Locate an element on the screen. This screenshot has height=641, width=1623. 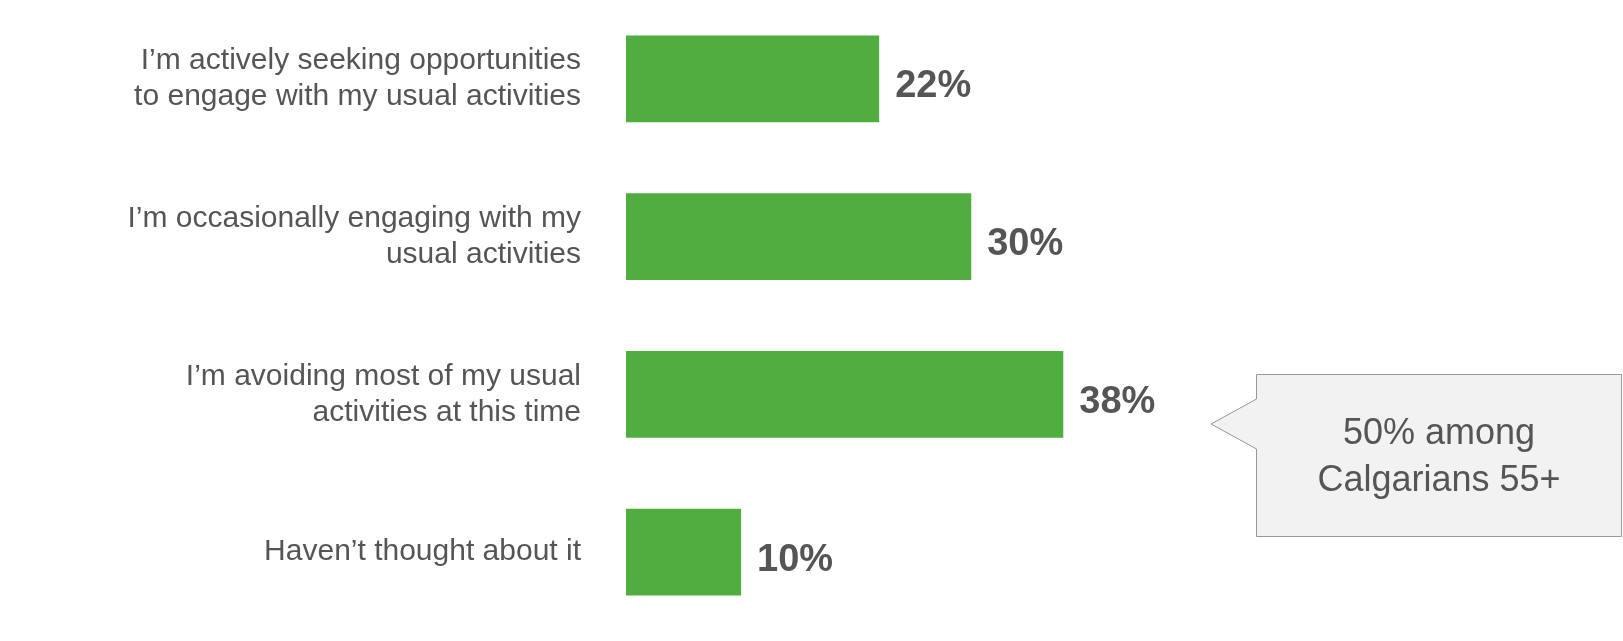
data-label: 38% is located at coordinates (1117, 399).